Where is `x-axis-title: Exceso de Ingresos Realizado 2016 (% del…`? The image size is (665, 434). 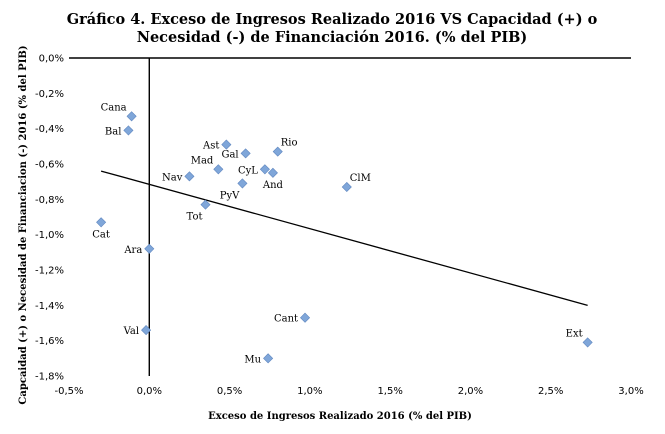
x-axis-title: Exceso de Ingresos Realizado 2016 (% del… is located at coordinates (340, 416).